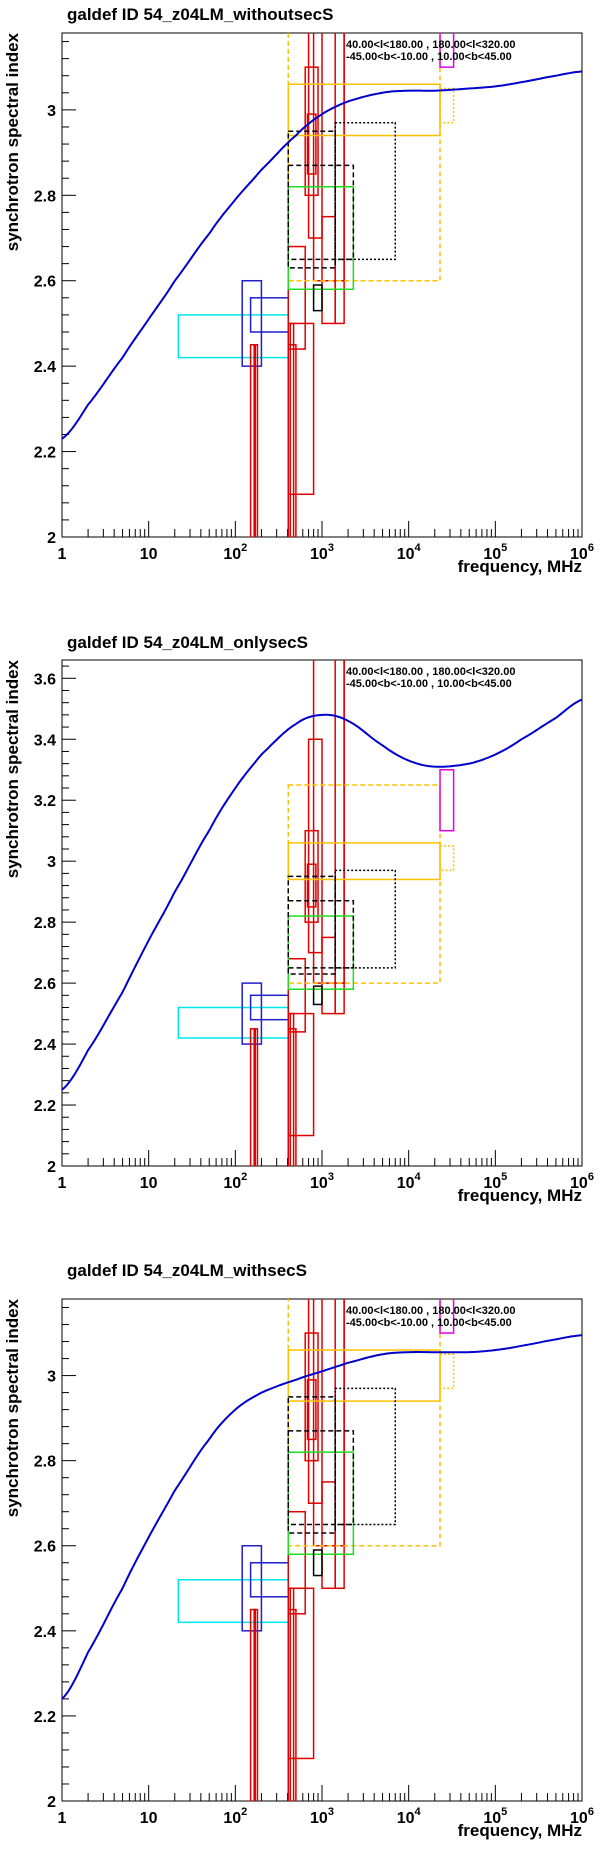 Image resolution: width=600 pixels, height=1849 pixels. I want to click on box-cyan-solid, so click(233, 336).